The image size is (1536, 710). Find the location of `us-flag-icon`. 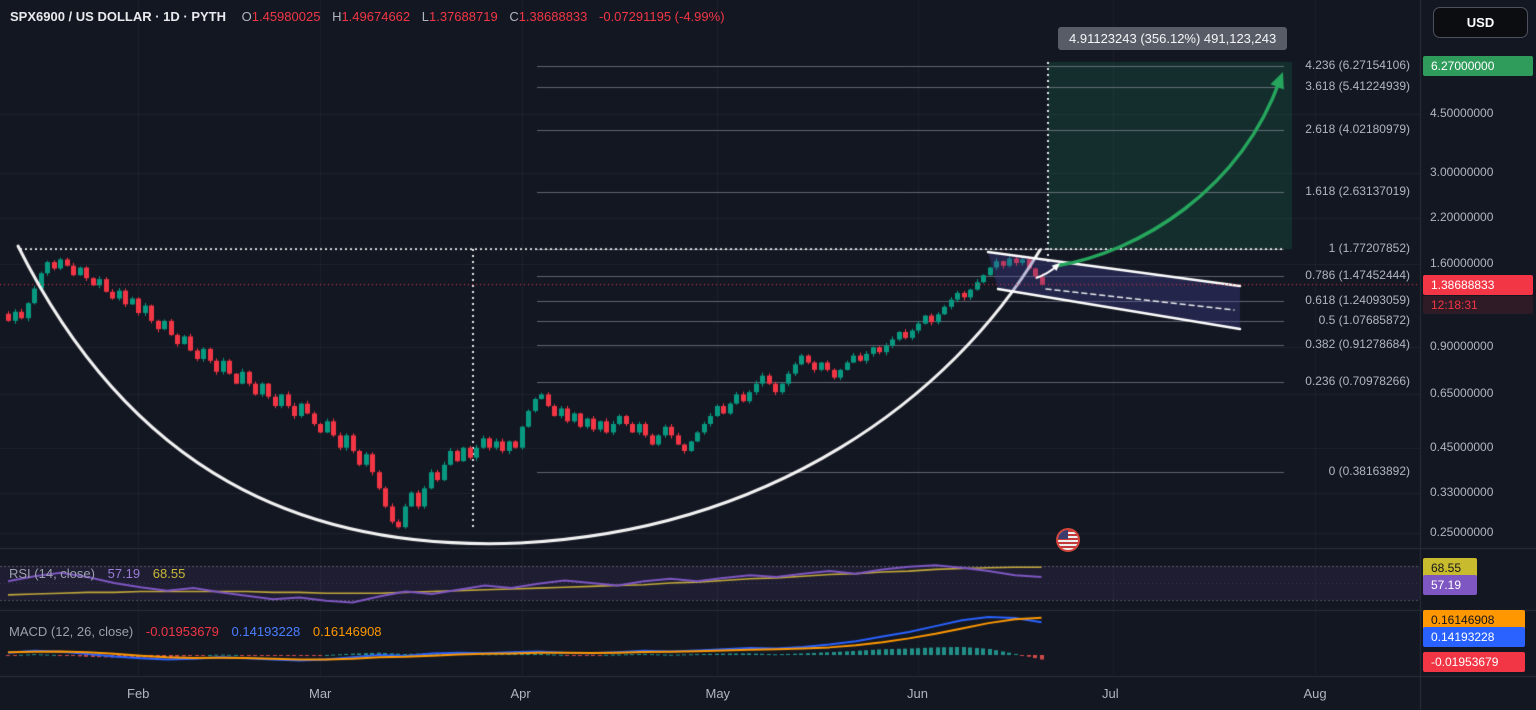

us-flag-icon is located at coordinates (1068, 540).